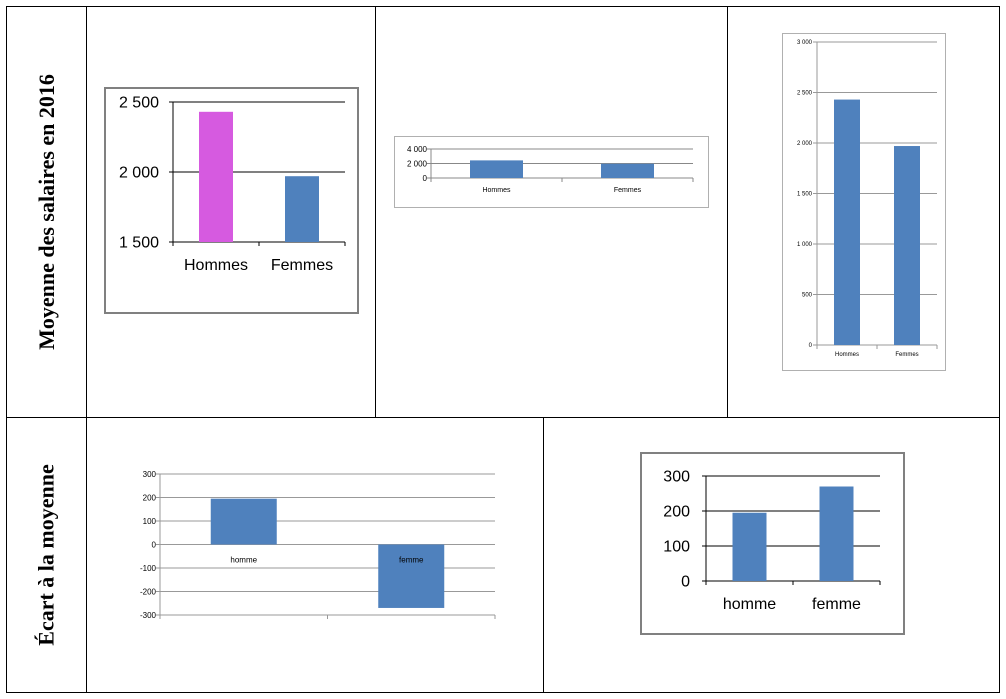 This screenshot has height=699, width=1006. Describe the element at coordinates (139, 173) in the screenshot. I see `chart-1-ytick-label: 2 000` at that location.